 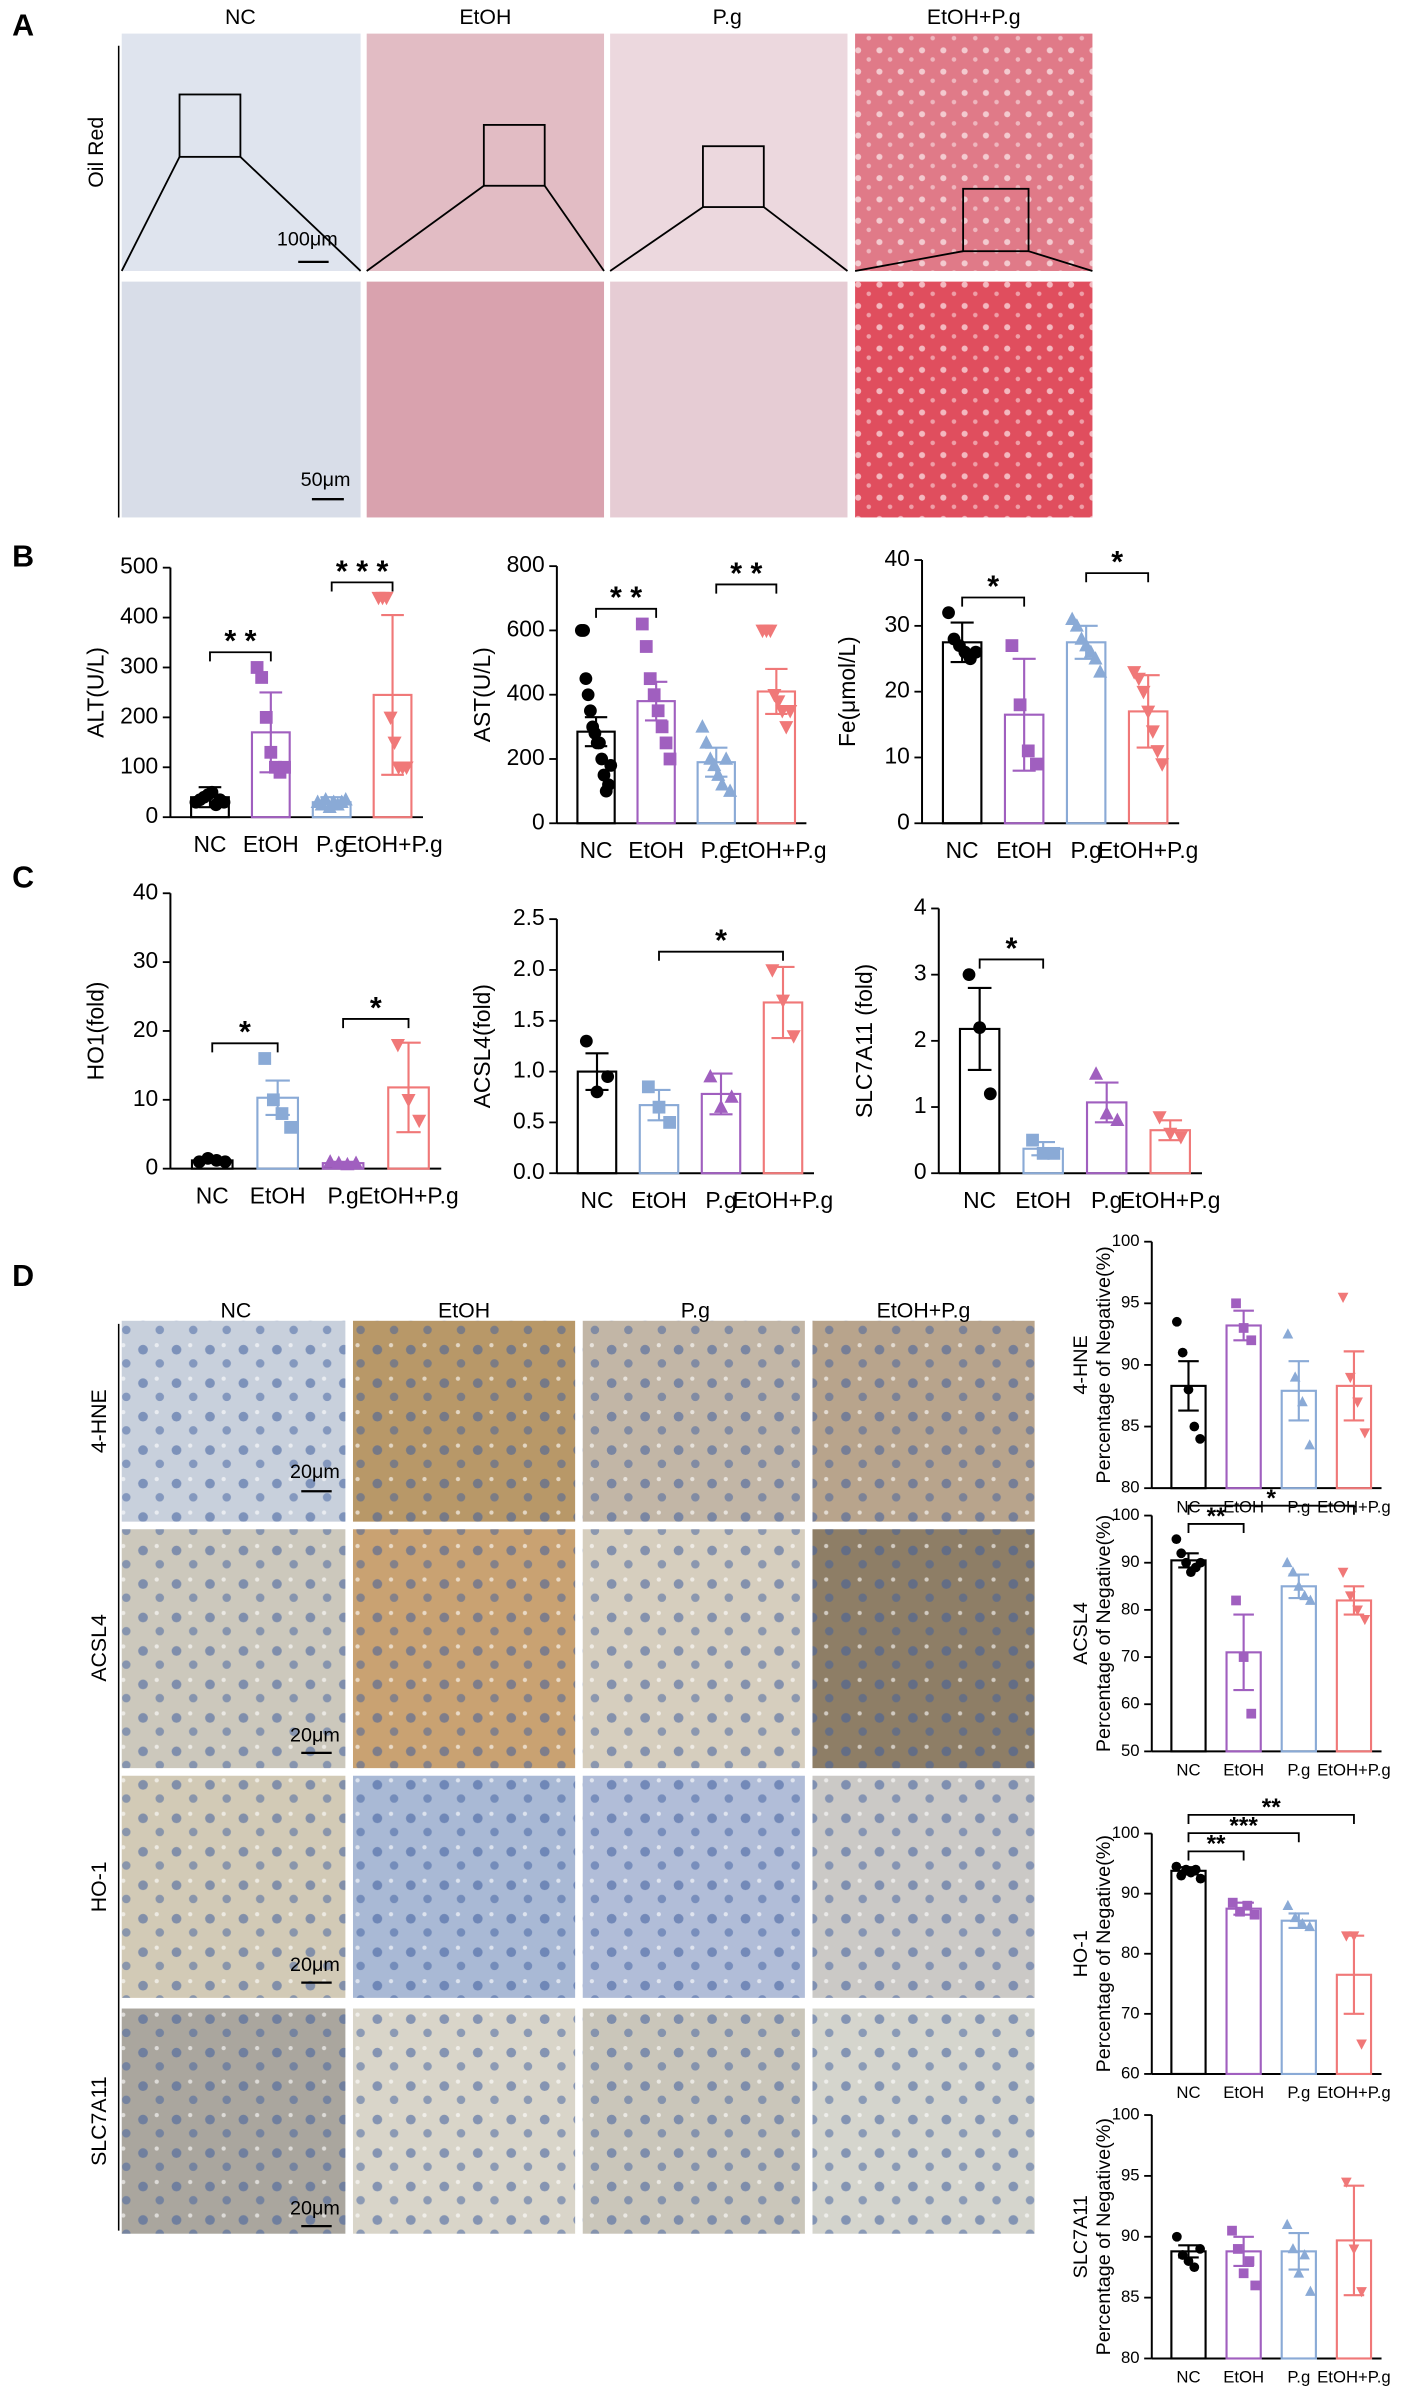 What do you see at coordinates (526, 628) in the screenshot?
I see `y-tick-label: 600` at bounding box center [526, 628].